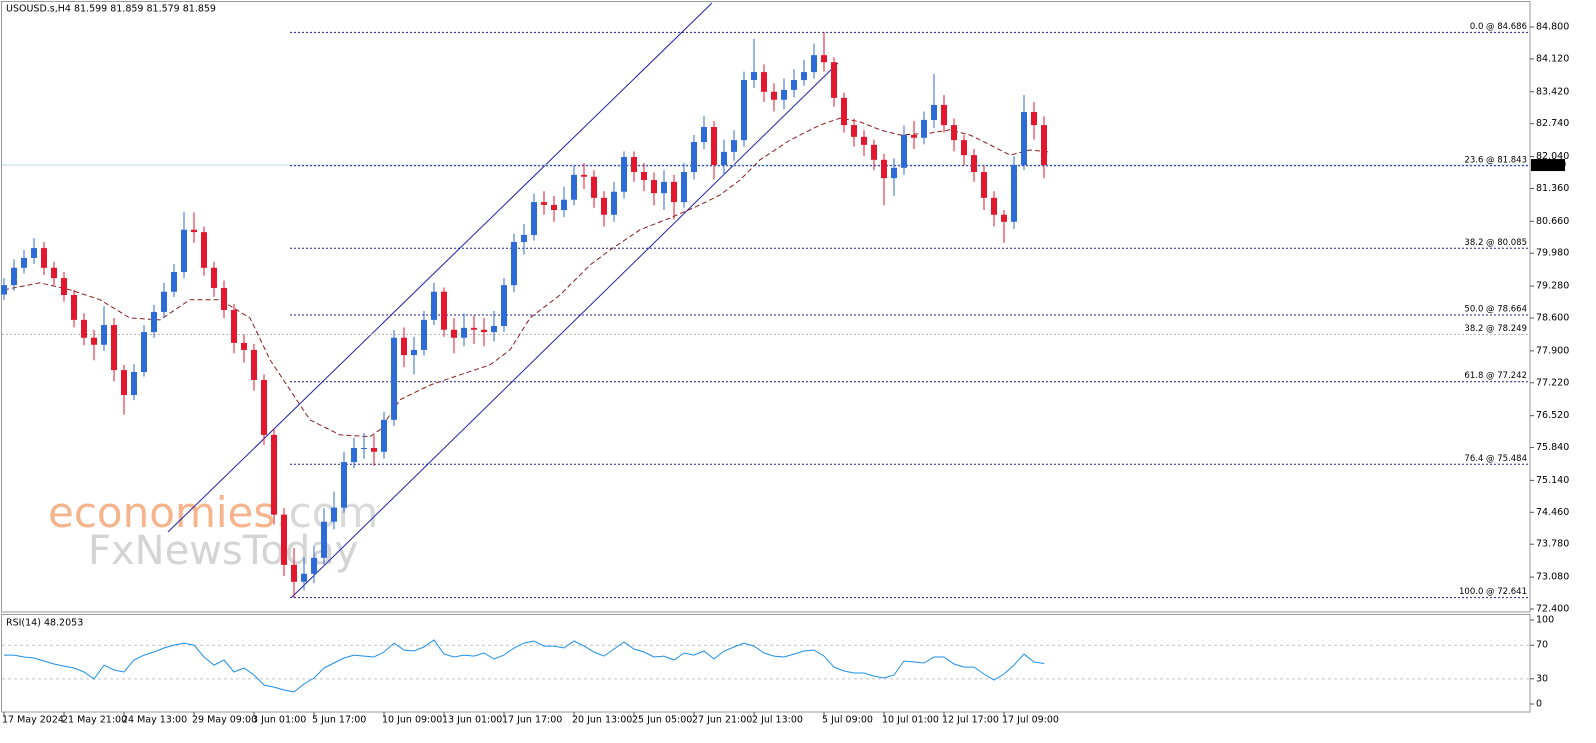  Describe the element at coordinates (1552, 350) in the screenshot. I see `y-tick-label: 77.900` at that location.